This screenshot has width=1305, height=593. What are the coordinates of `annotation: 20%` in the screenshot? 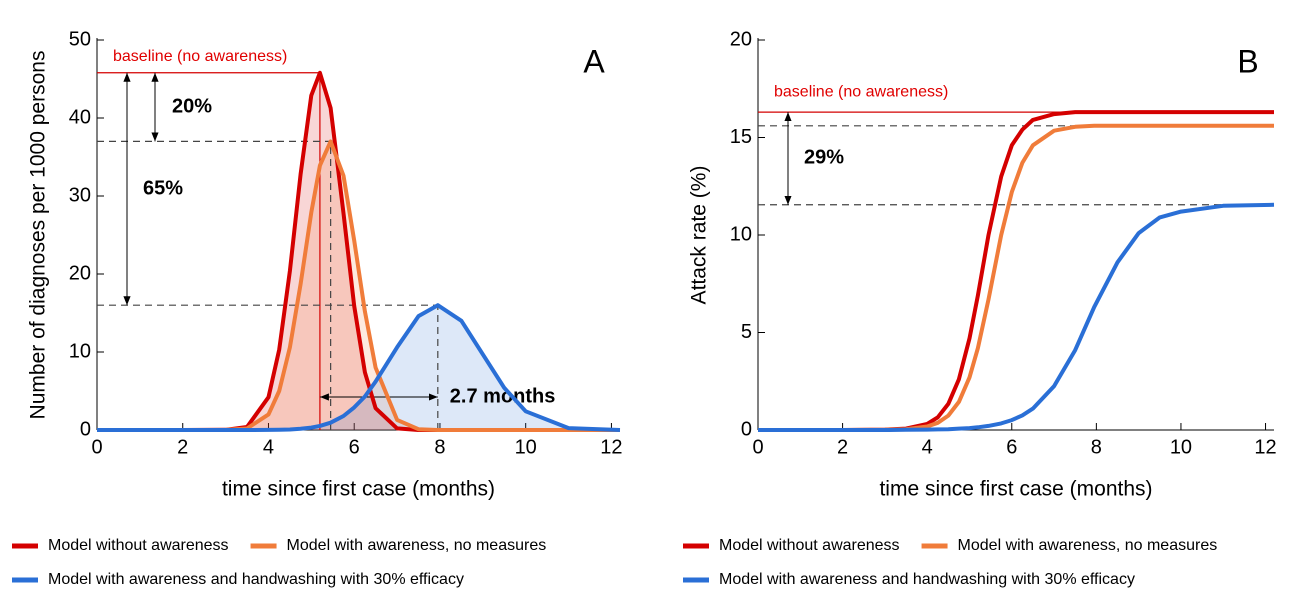 It's located at (192, 106).